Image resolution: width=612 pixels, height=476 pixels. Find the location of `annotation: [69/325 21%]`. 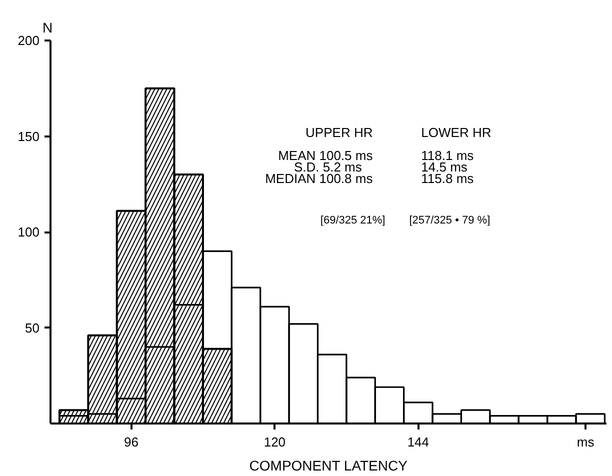

annotation: [69/325 21%] is located at coordinates (353, 220).